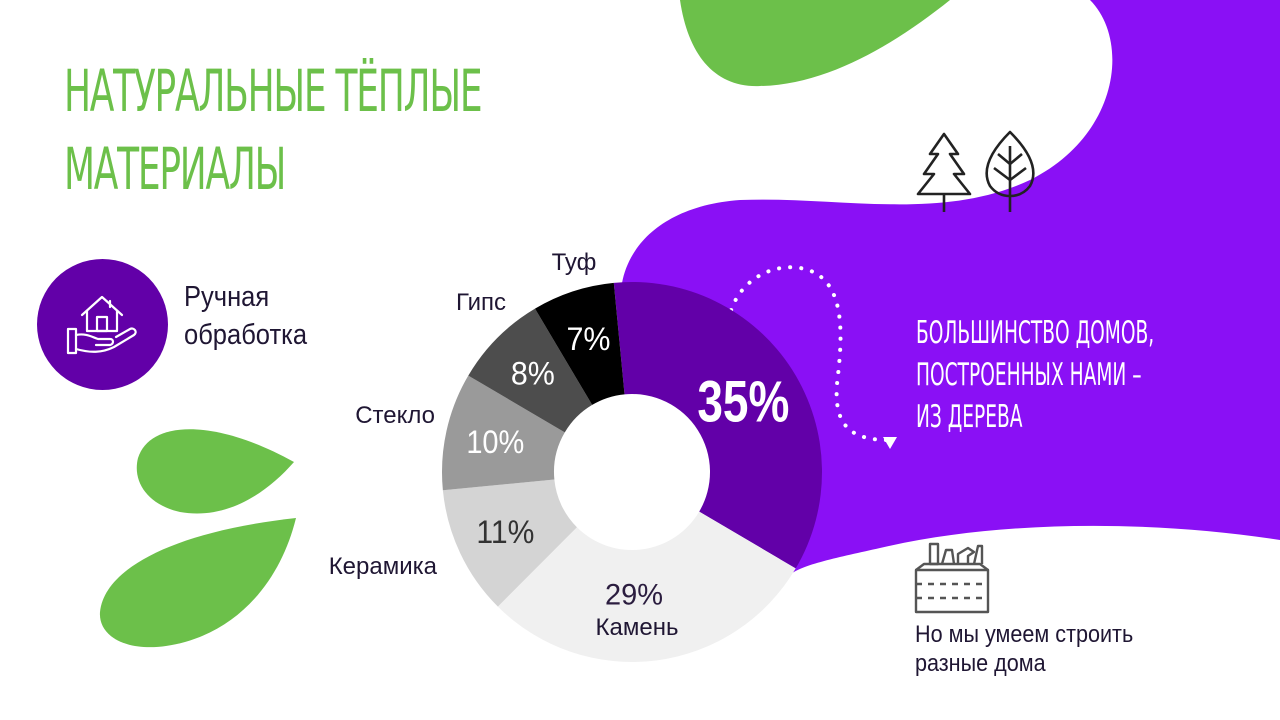  I want to click on badge-circle, so click(102, 324).